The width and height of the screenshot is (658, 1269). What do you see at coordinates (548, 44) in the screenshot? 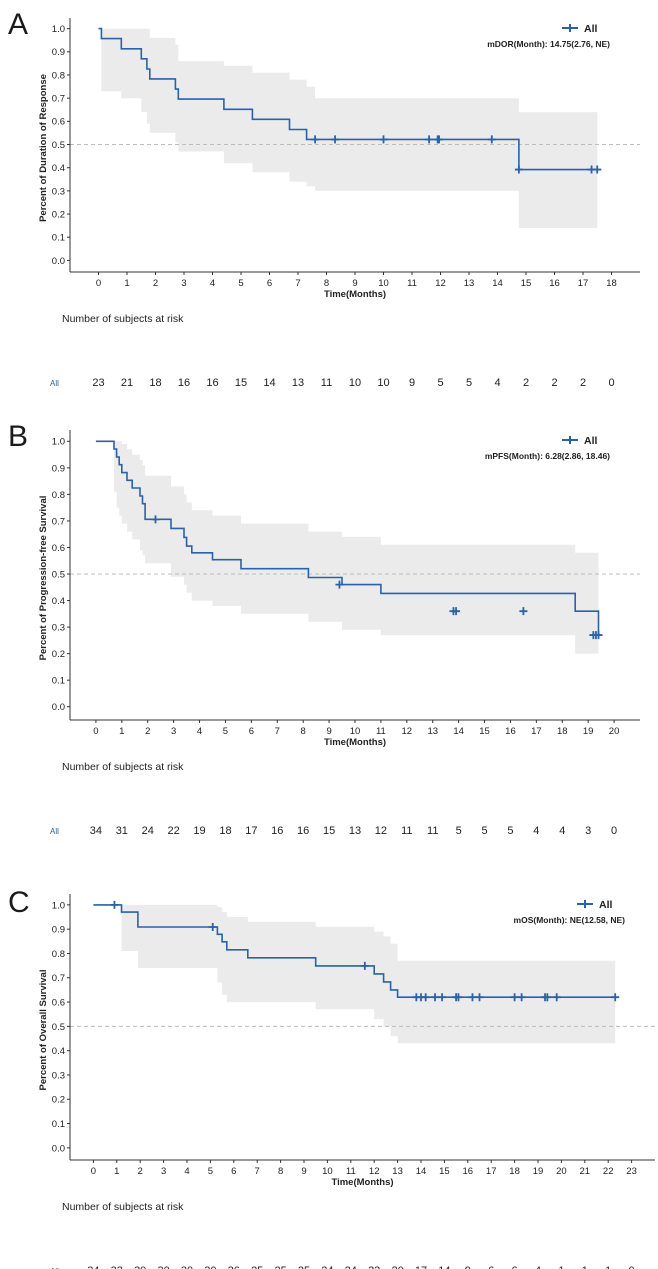
I see `median-annotation: mDOR(Month): 14.75(2.76, NE)` at bounding box center [548, 44].